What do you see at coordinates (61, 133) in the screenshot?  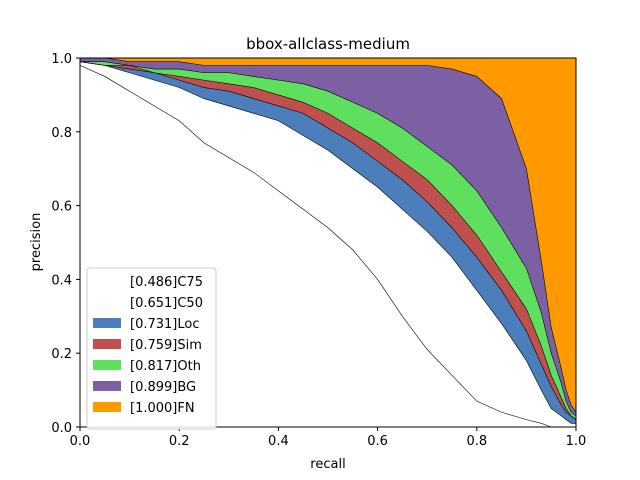 I see `y-tick-label: 0.8` at bounding box center [61, 133].